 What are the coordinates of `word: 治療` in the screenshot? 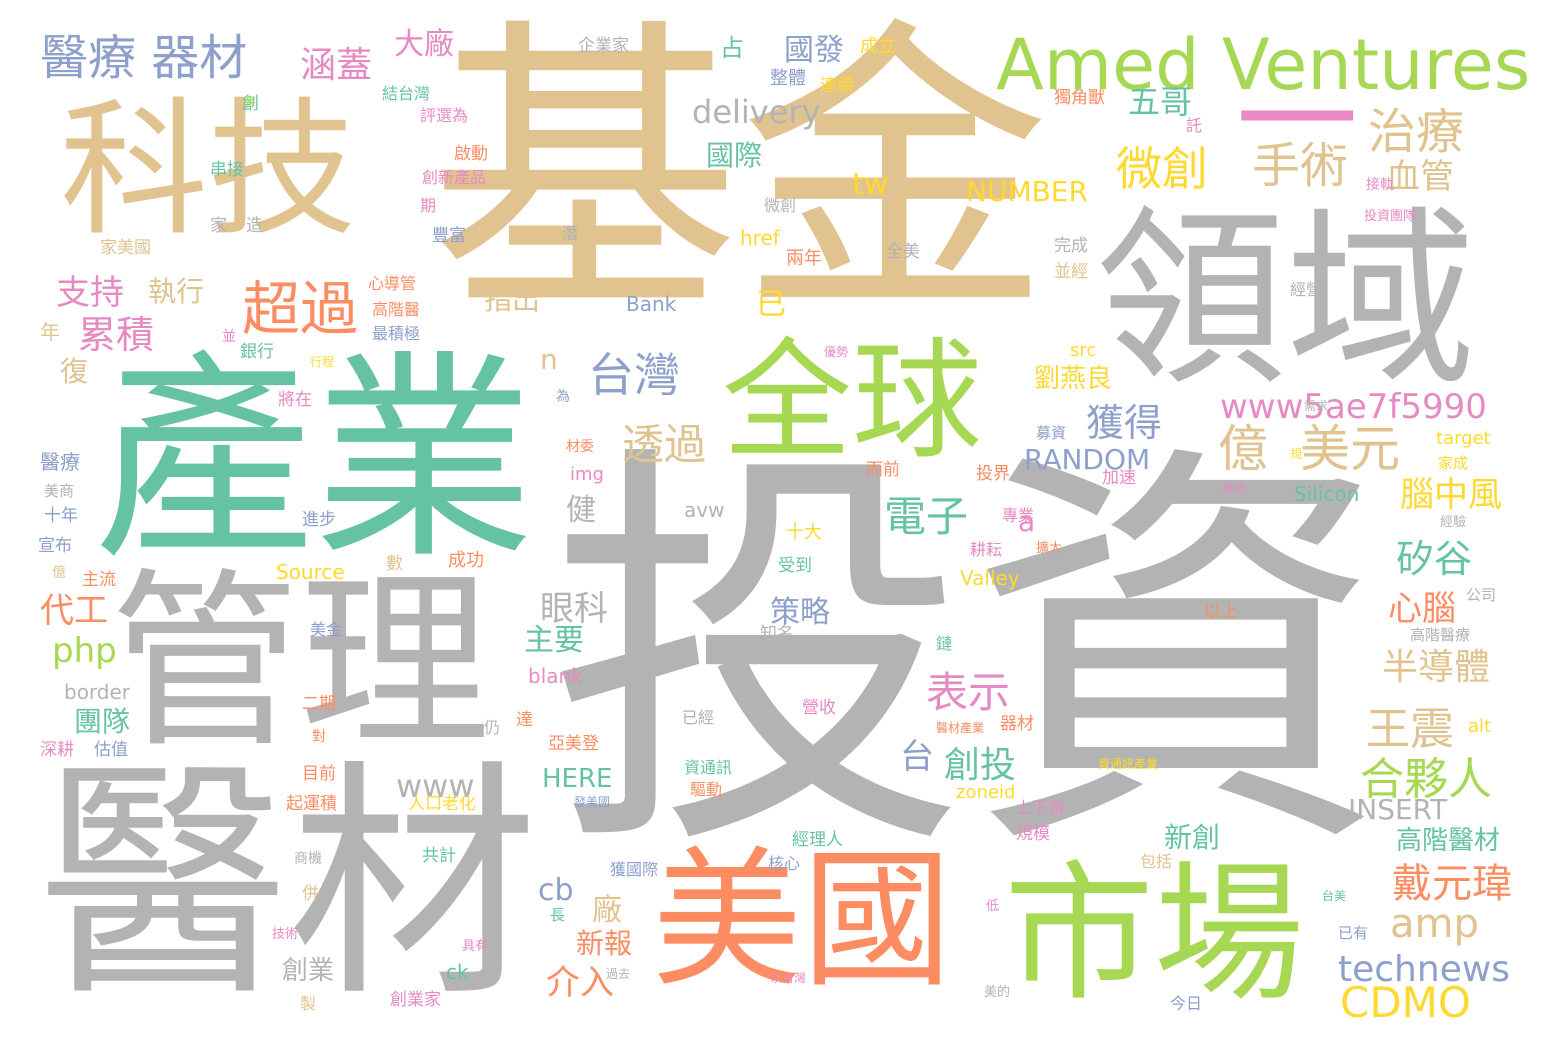 It's located at (1416, 132).